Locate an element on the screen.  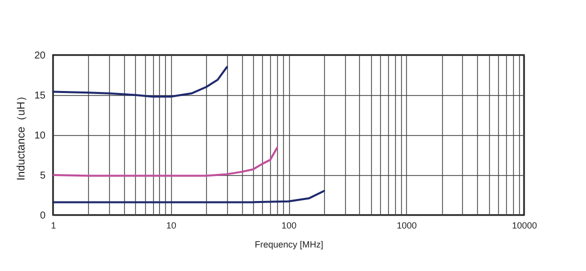
x-tick-label: 10 is located at coordinates (171, 225).